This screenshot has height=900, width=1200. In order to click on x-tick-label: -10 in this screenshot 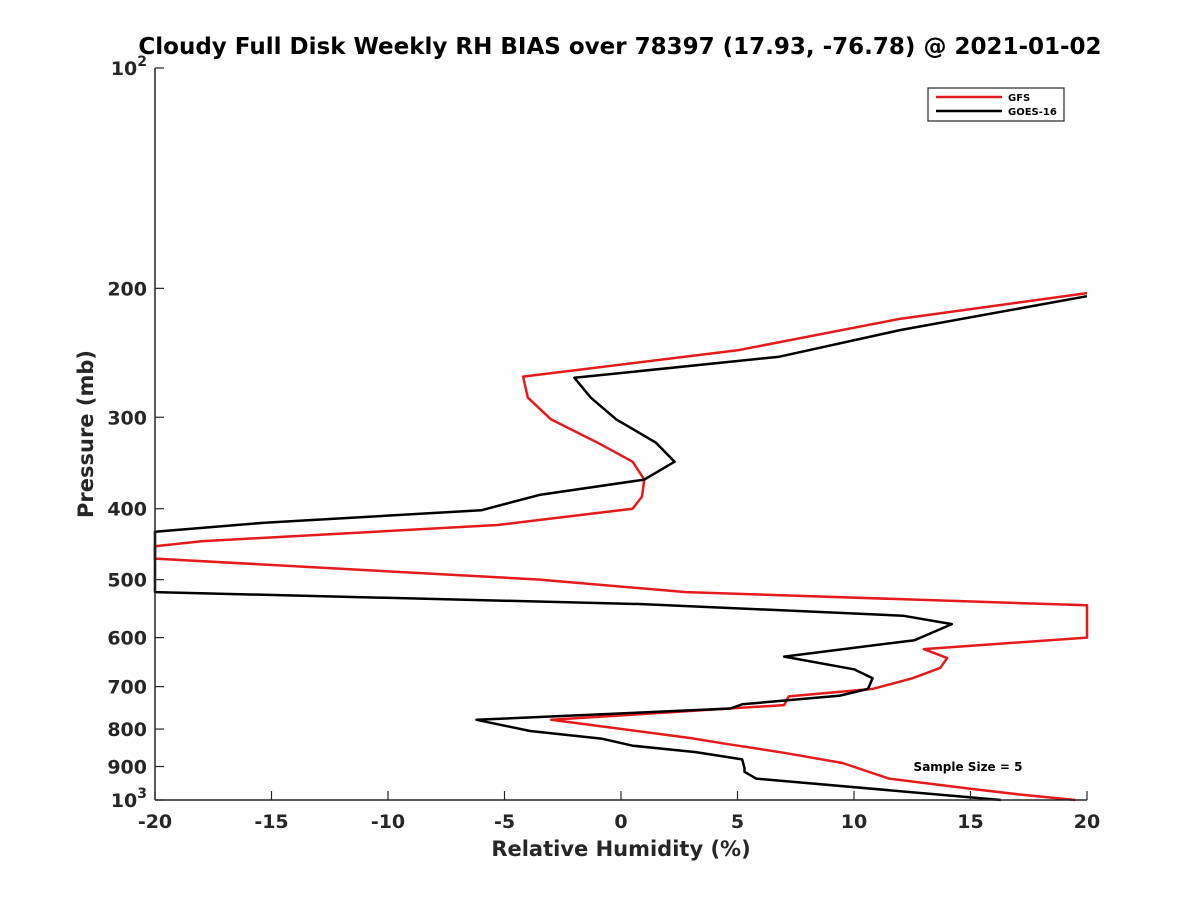, I will do `click(388, 822)`.